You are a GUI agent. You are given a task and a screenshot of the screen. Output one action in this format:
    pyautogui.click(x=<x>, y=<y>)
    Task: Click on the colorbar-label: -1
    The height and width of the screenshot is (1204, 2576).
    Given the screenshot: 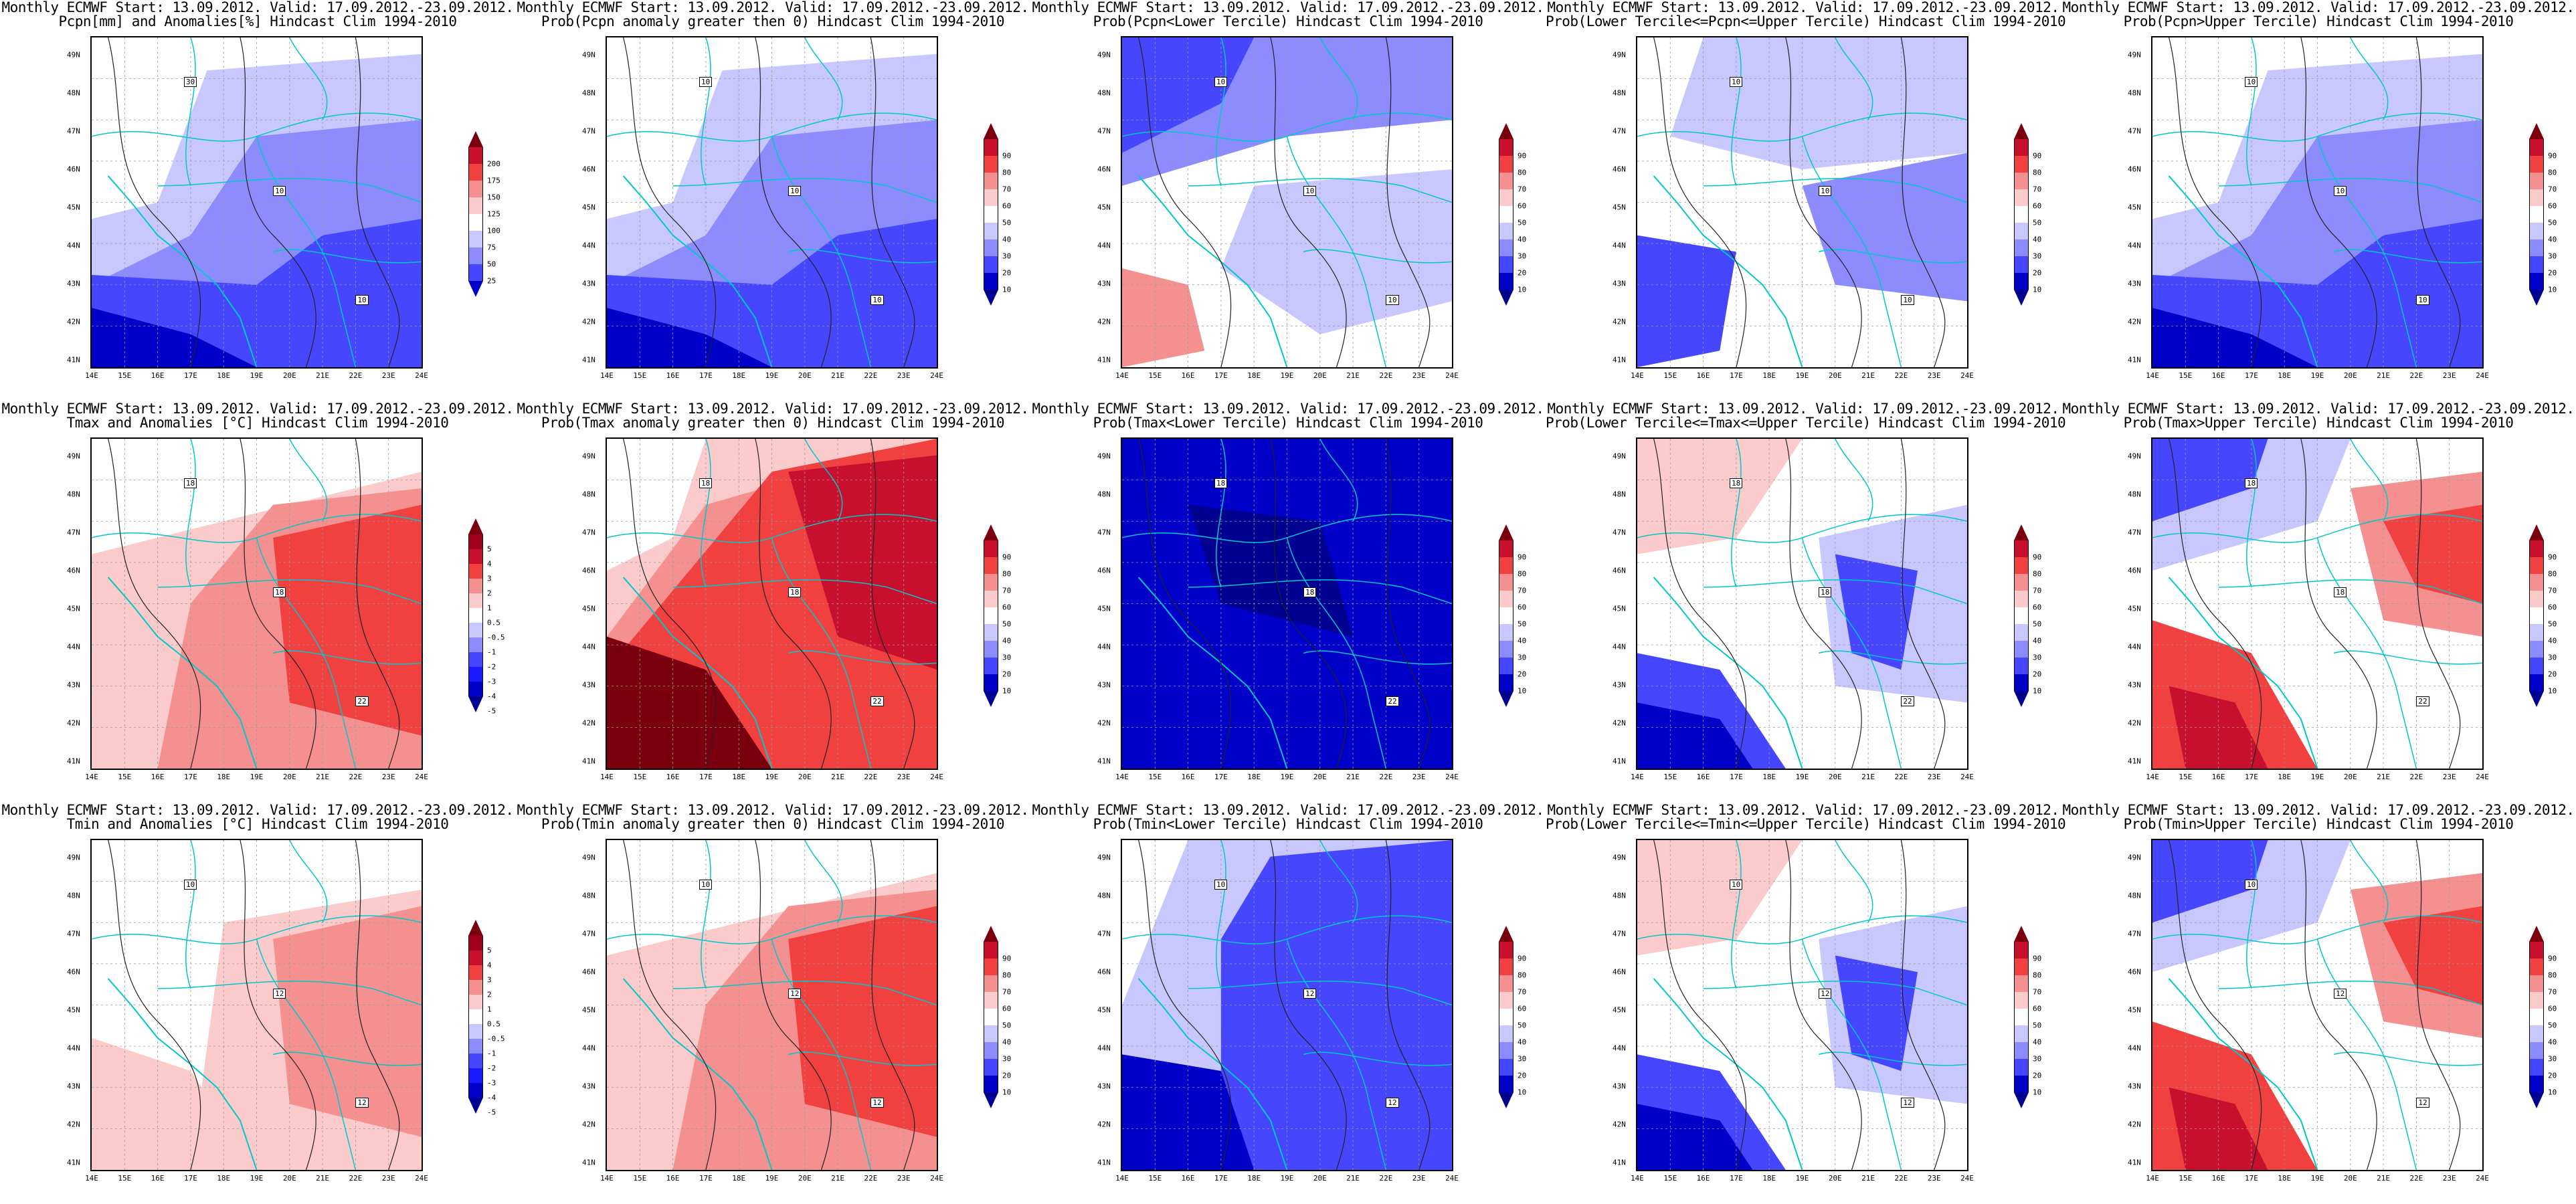 What is the action you would take?
    pyautogui.click(x=491, y=652)
    